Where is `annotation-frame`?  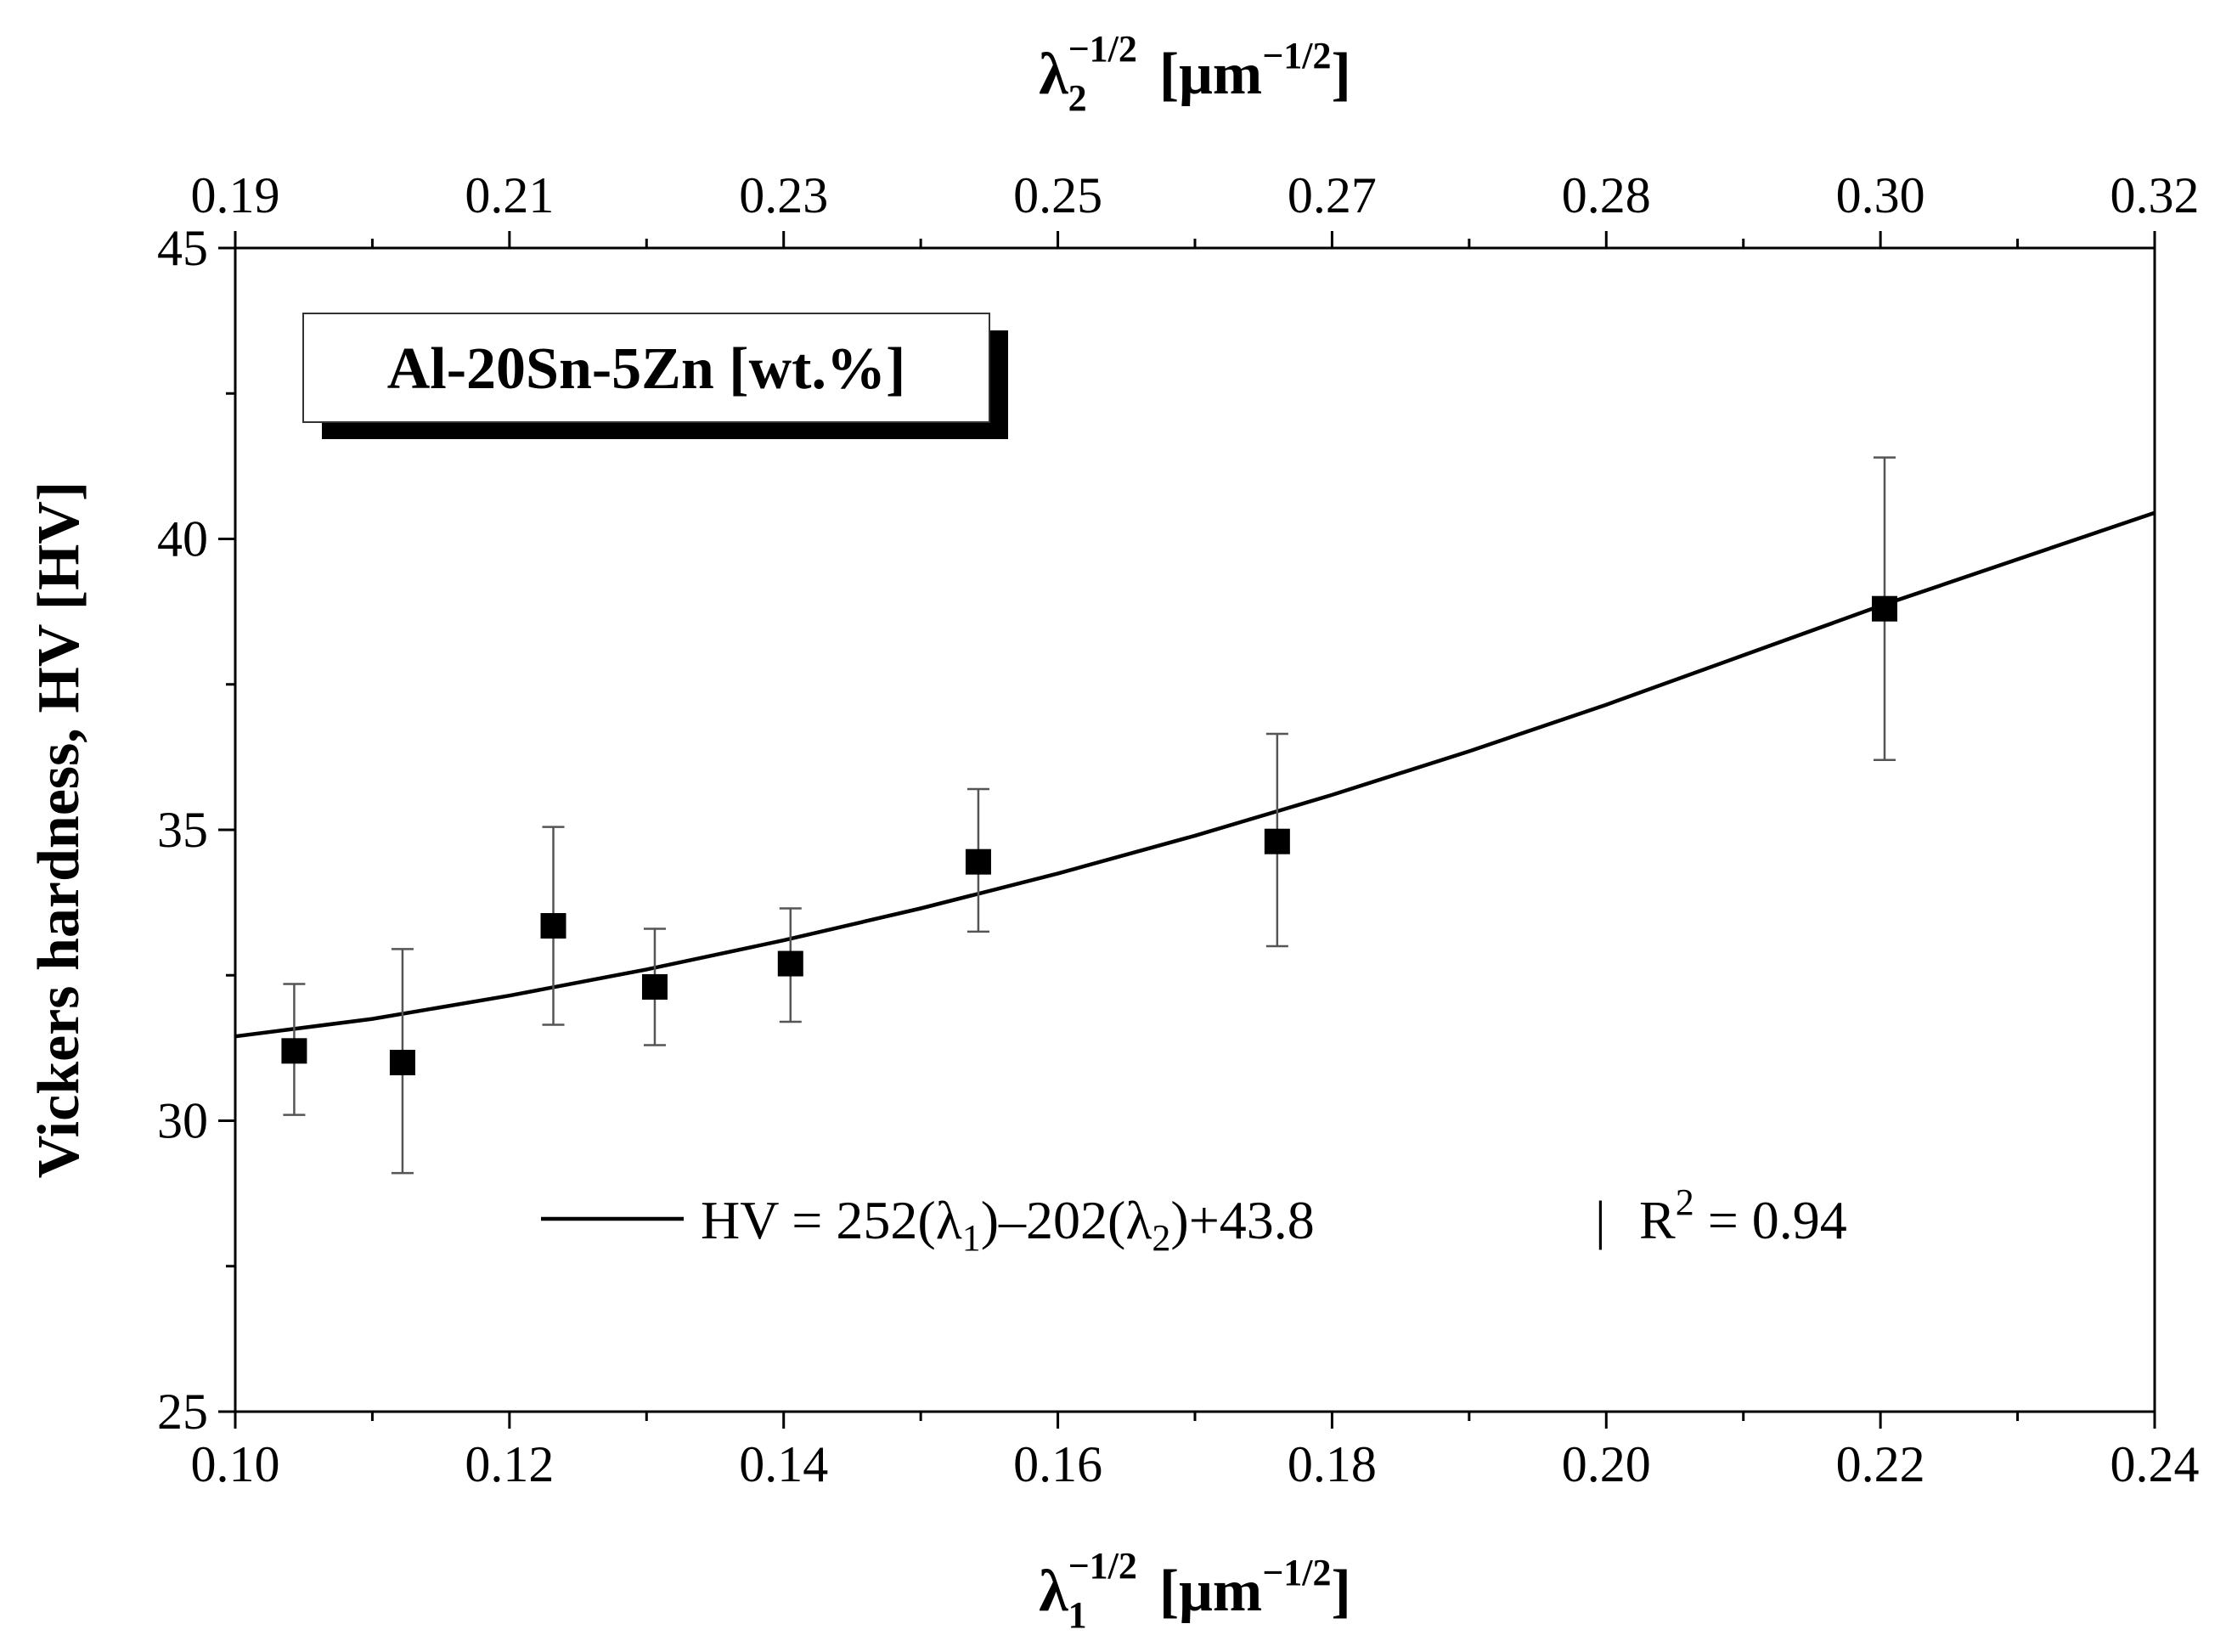 annotation-frame is located at coordinates (646, 368).